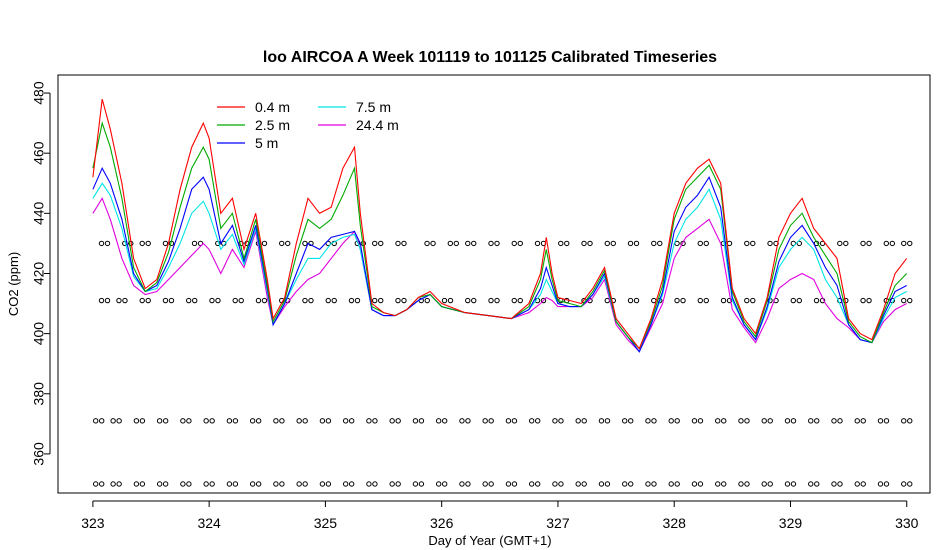  I want to click on x-tick-label: 329, so click(791, 523).